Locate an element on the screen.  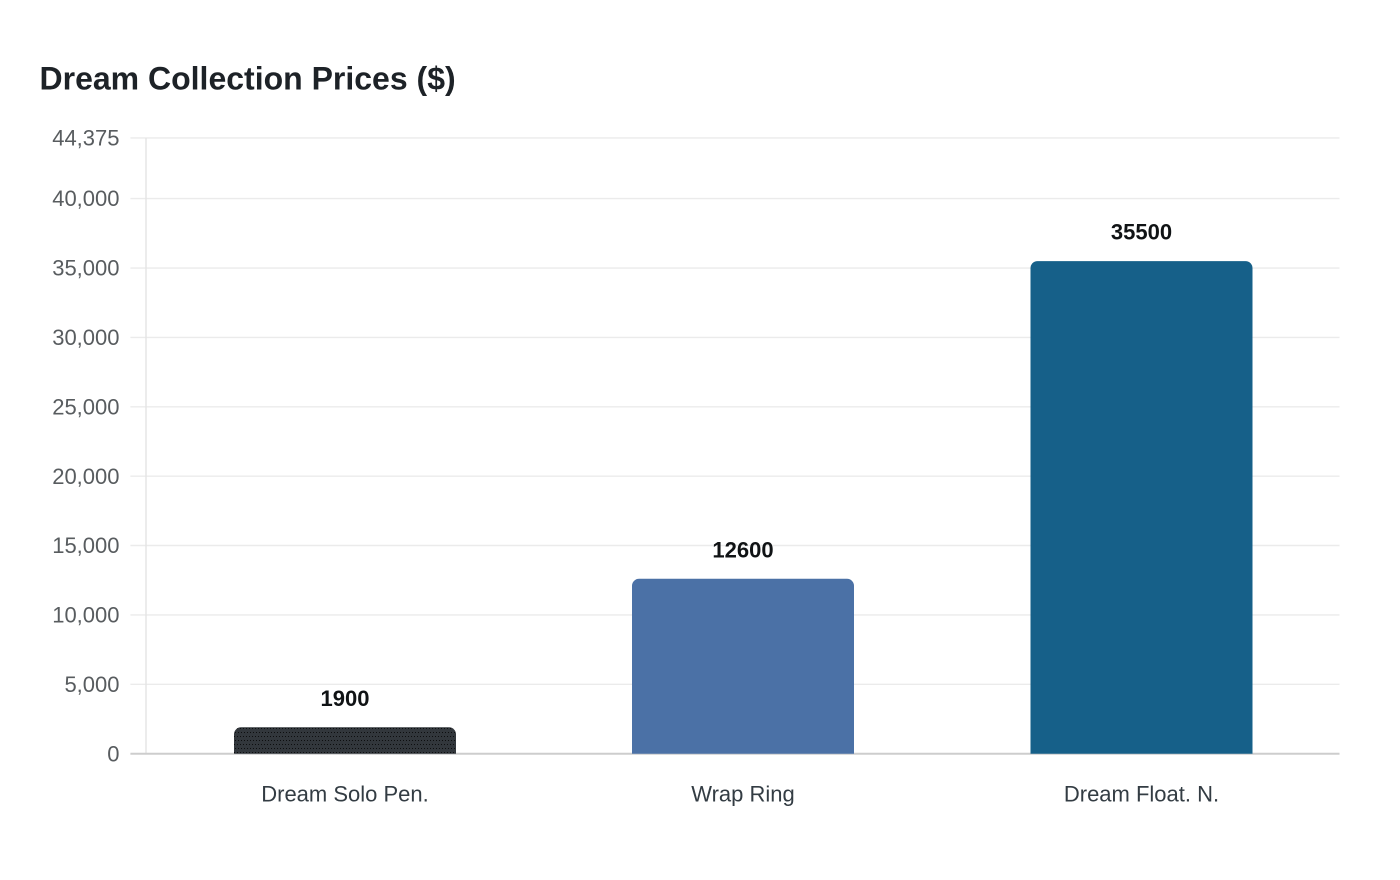
svg-text: 30,000 is located at coordinates (85, 337).